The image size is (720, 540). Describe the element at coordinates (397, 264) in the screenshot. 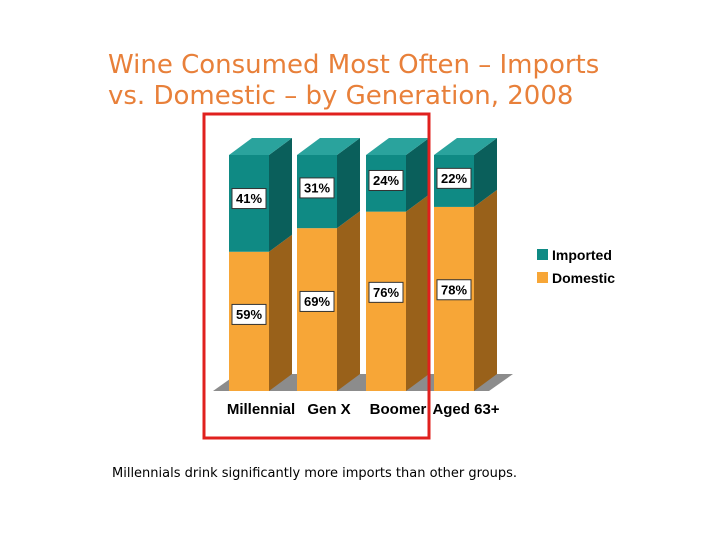

I see `bar-boomer: 76% 24%` at that location.